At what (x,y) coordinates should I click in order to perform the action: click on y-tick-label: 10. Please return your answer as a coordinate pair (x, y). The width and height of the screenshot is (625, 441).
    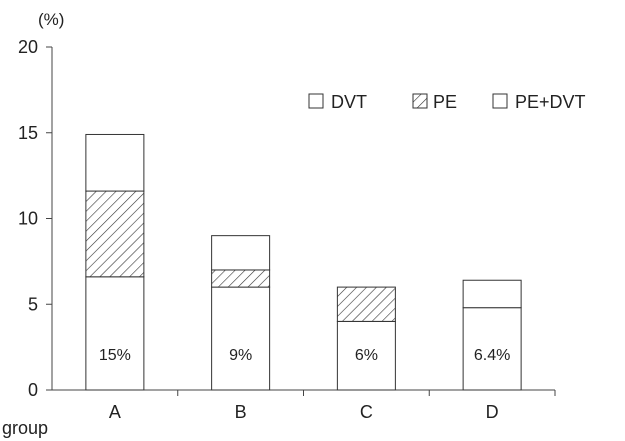
    Looking at the image, I should click on (28, 219).